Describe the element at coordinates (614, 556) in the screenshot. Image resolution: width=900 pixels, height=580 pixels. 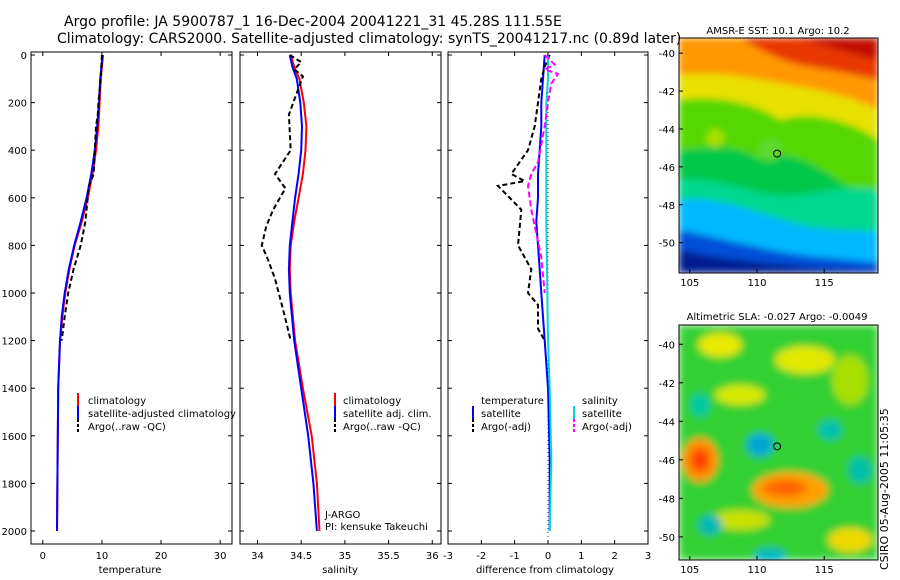
I see `x-tick-label: 2` at that location.